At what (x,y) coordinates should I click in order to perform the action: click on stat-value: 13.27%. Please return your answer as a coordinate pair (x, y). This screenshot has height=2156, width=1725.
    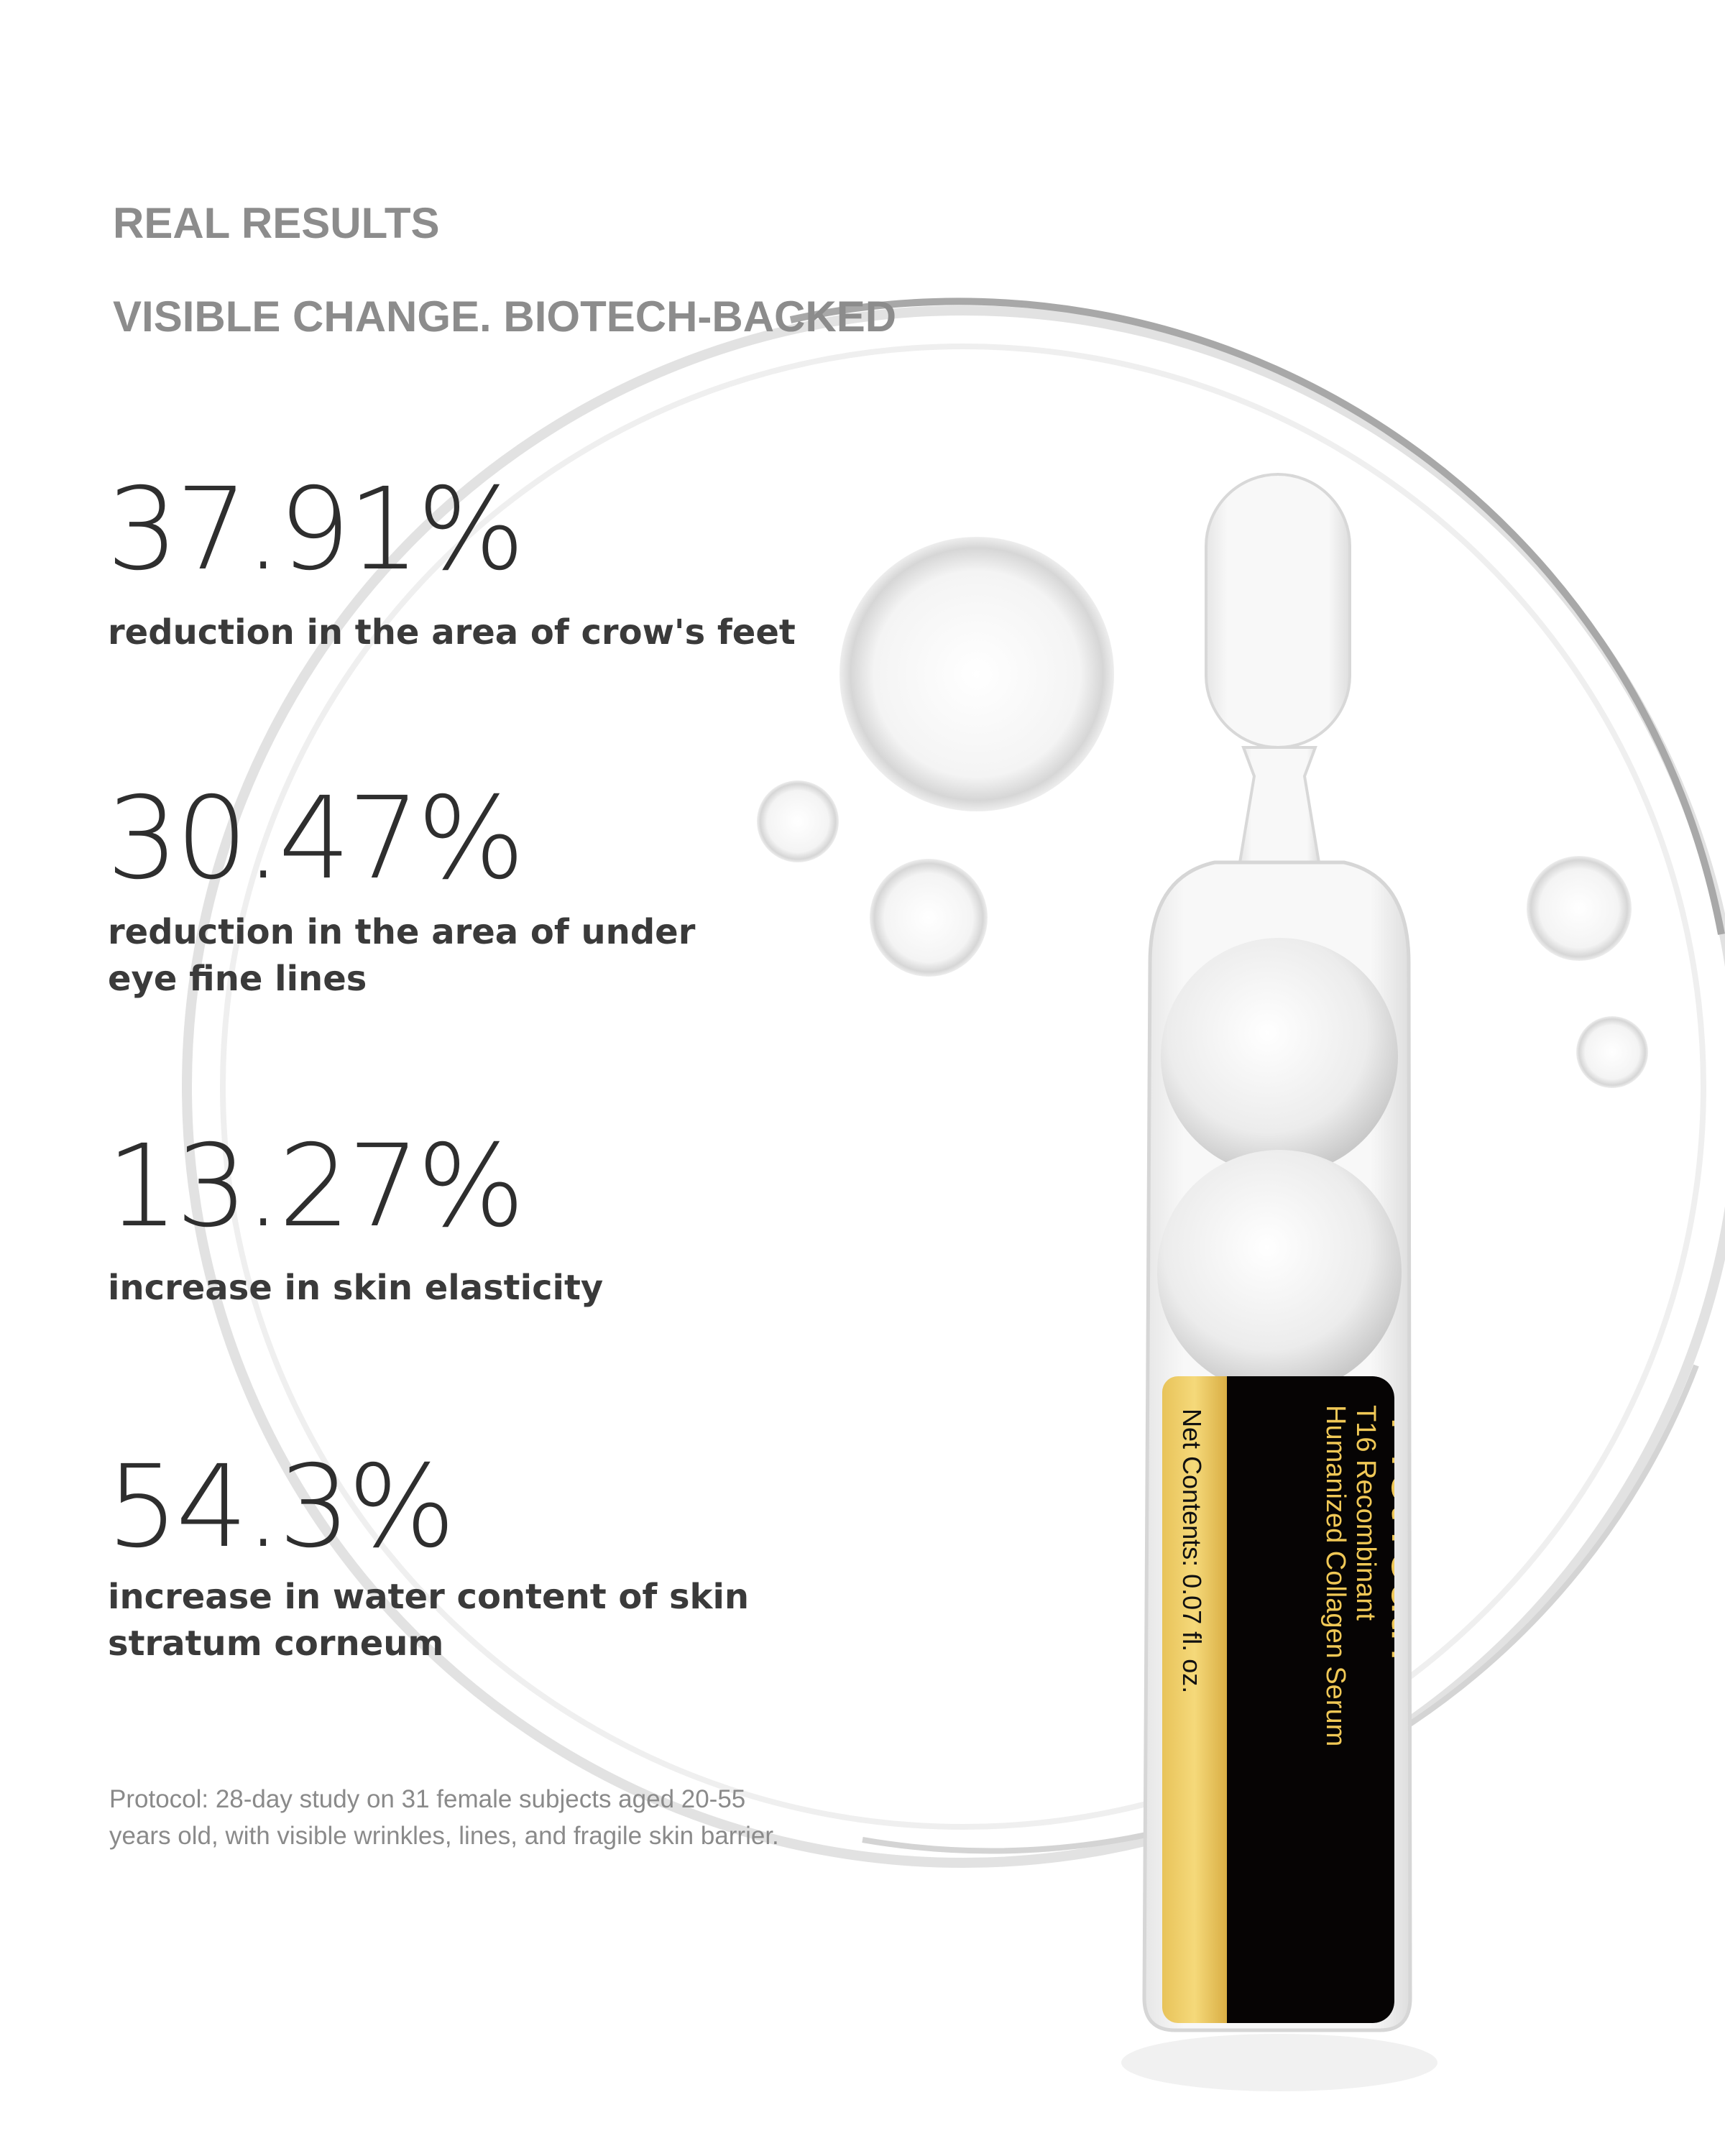
    Looking at the image, I should click on (315, 1186).